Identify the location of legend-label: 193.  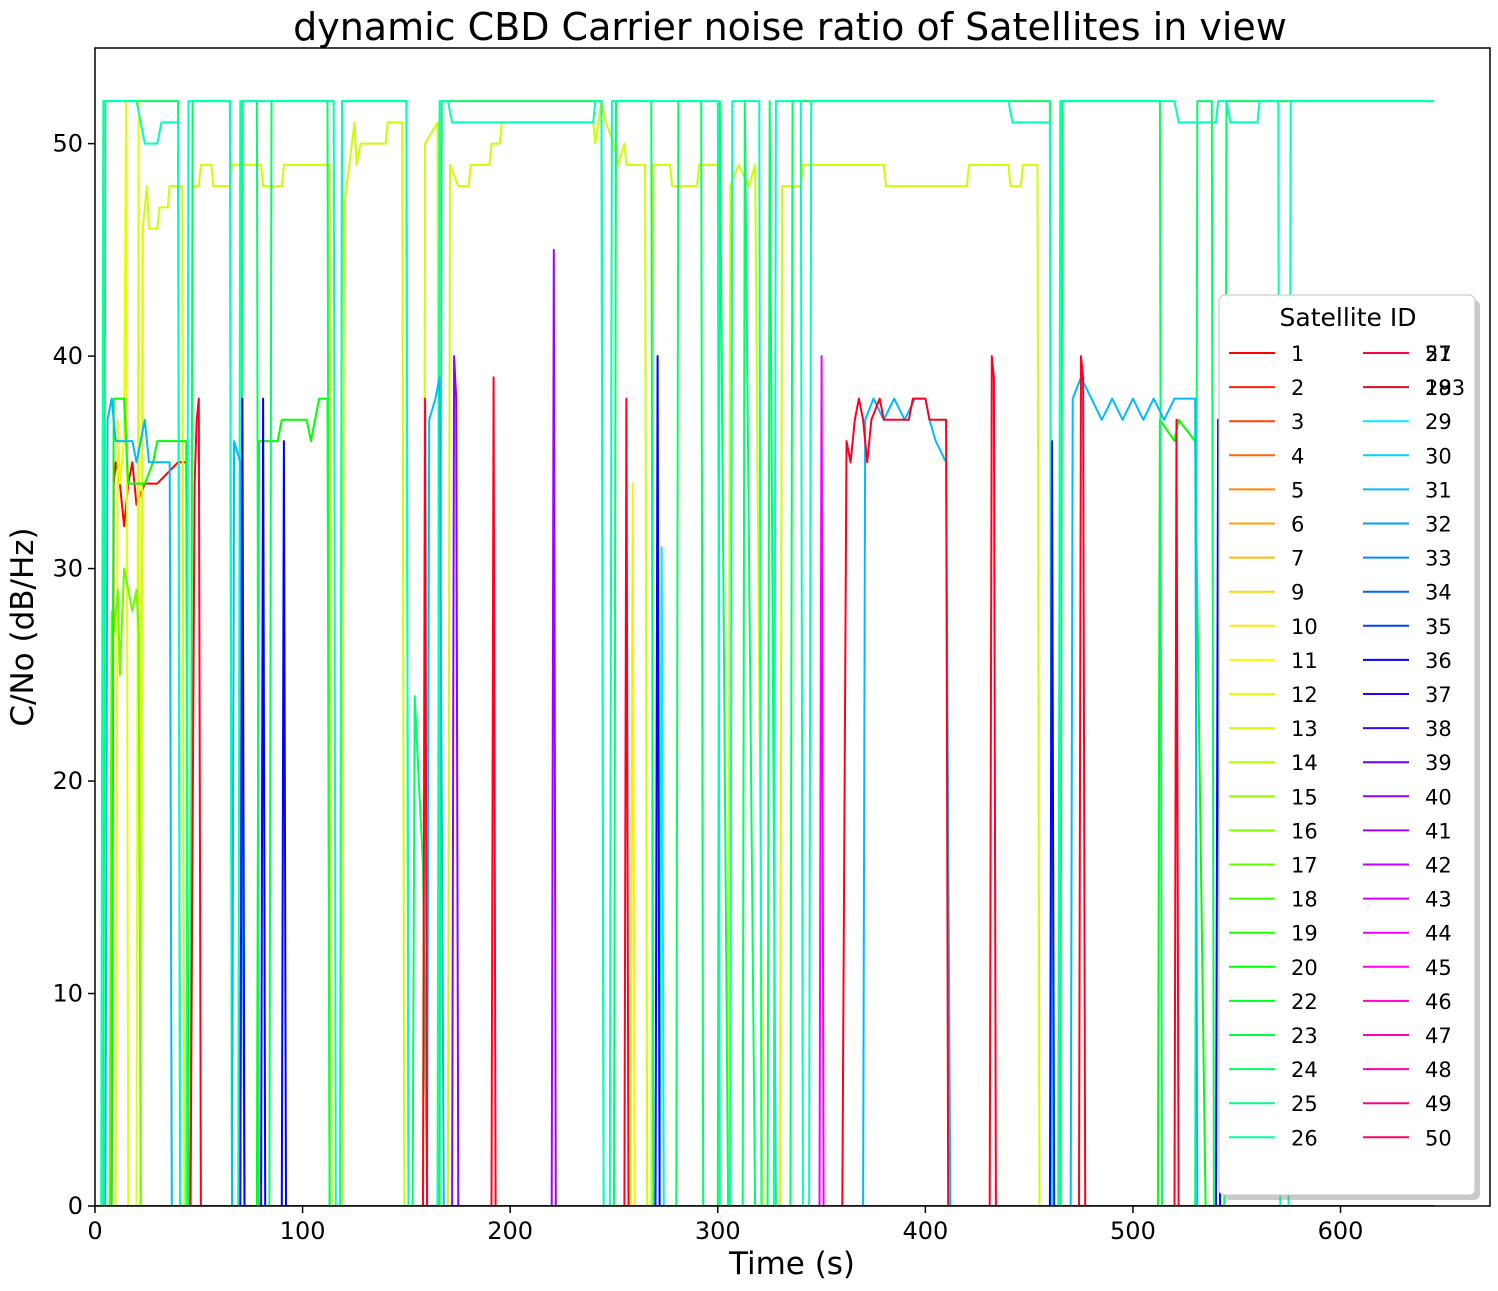
(1445, 388).